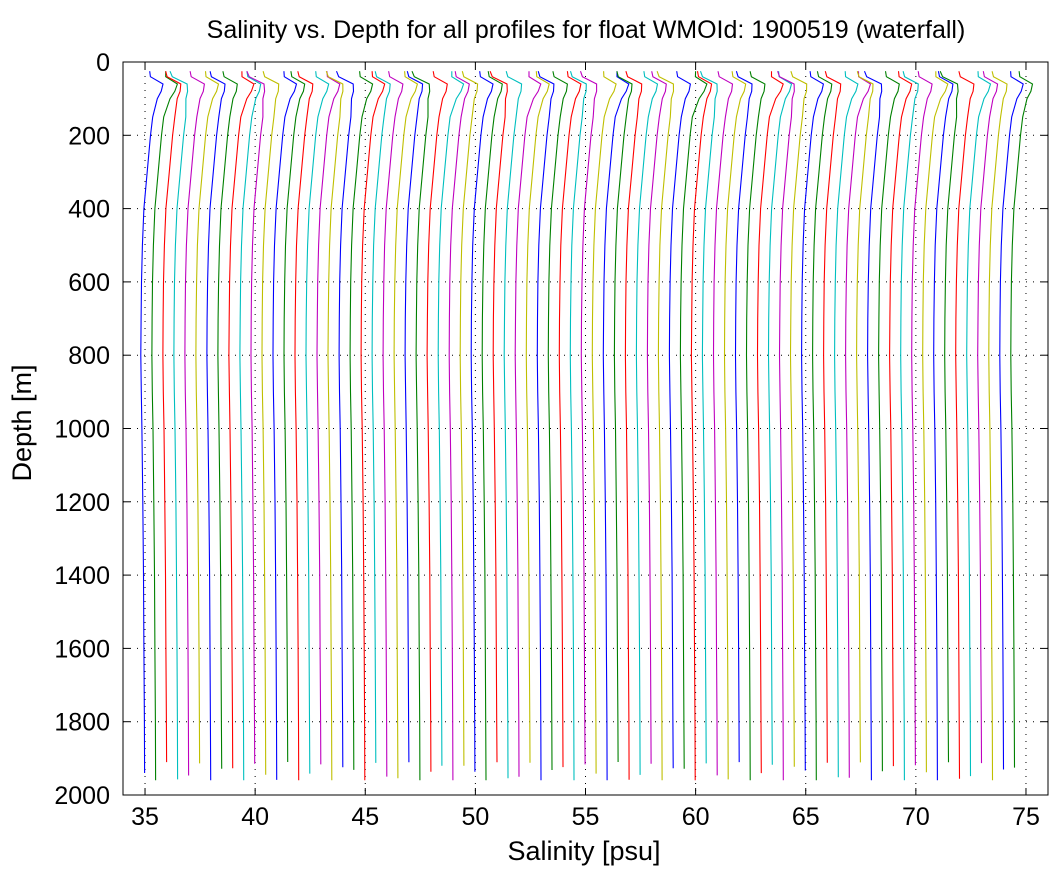  I want to click on y-tick-label: 1400, so click(82, 576).